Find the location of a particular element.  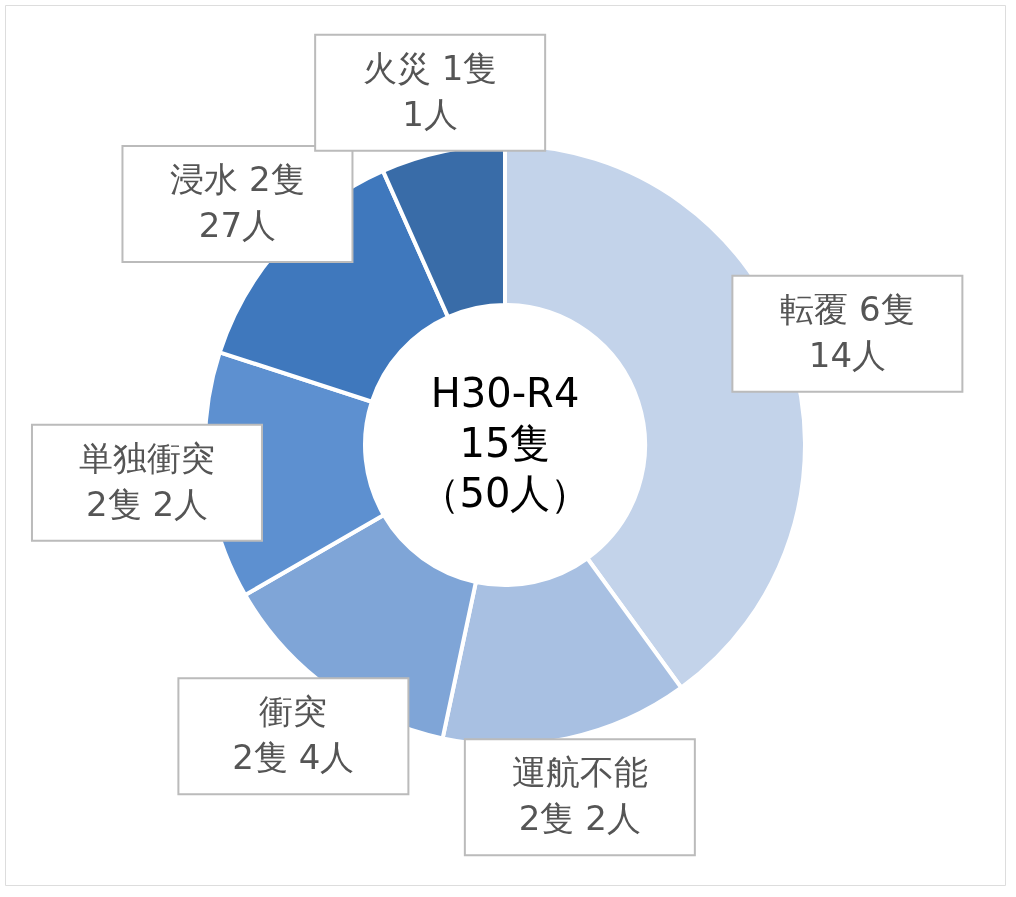

text: （50人） is located at coordinates (505, 493).